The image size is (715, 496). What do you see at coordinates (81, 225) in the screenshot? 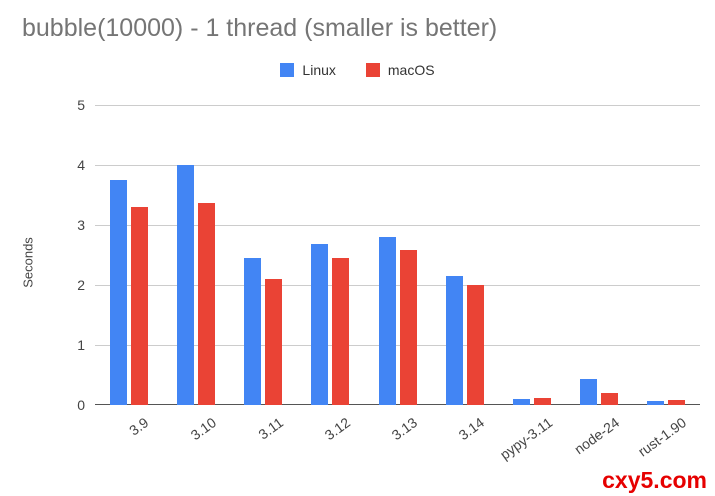
I see `y-axis-tick-label: 3` at bounding box center [81, 225].